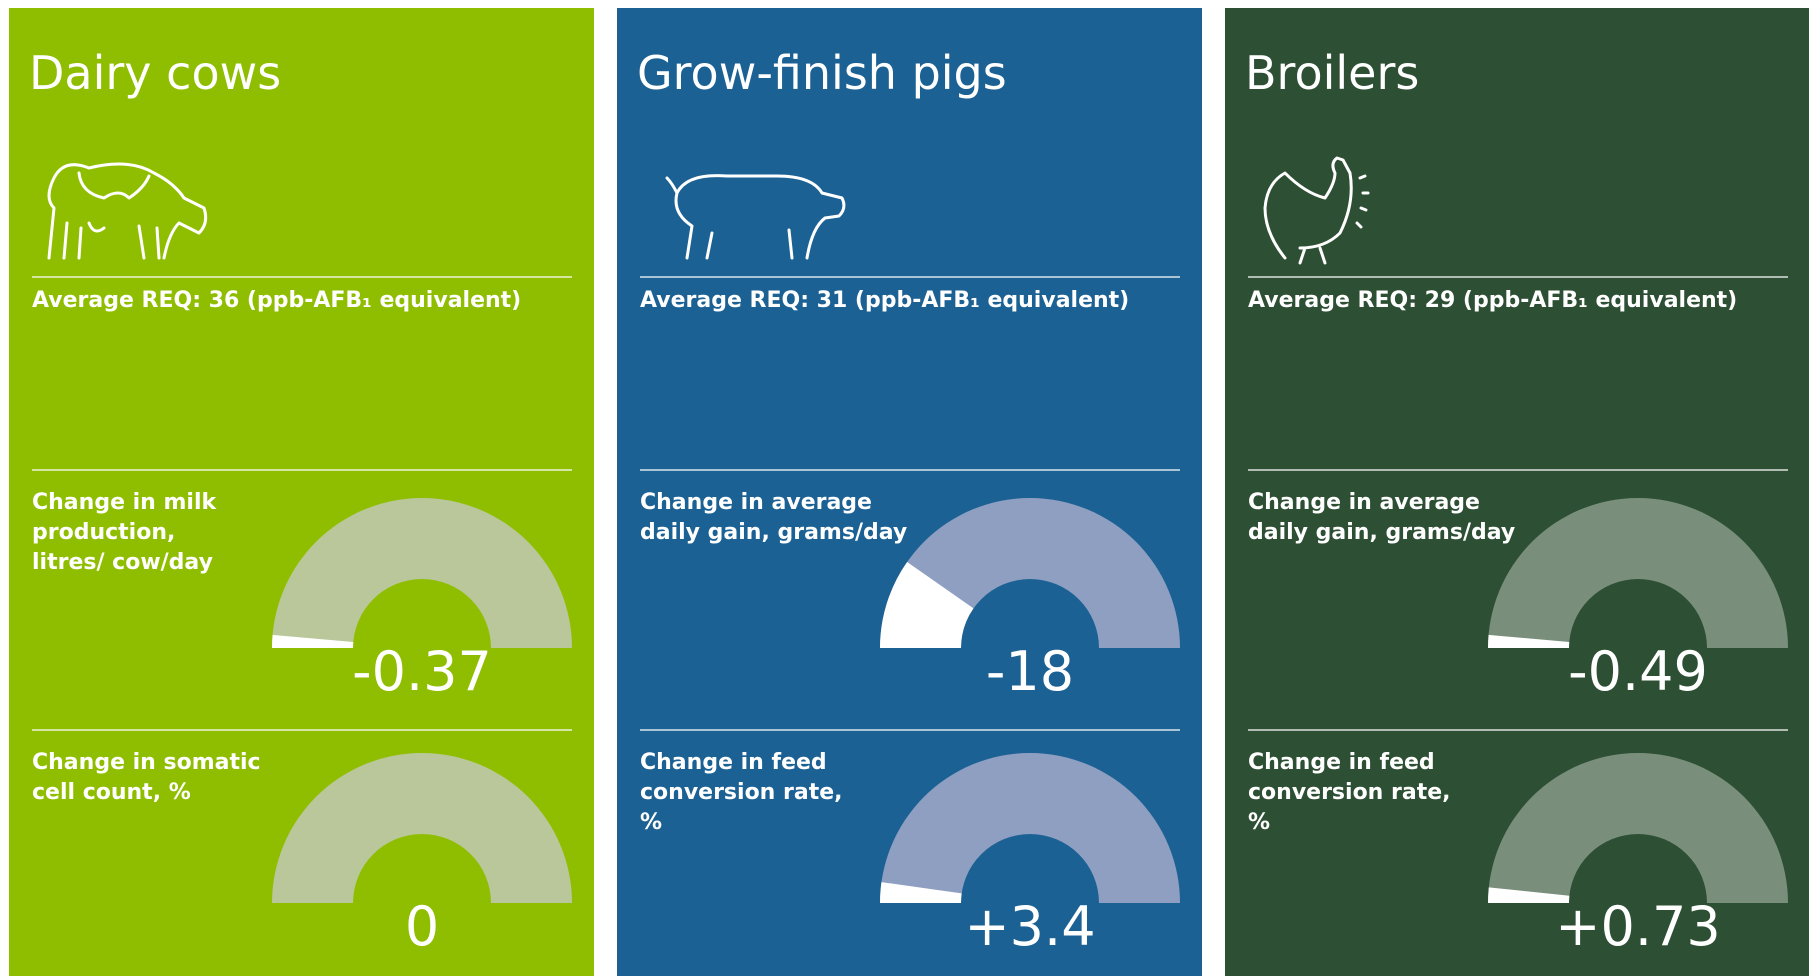 Image resolution: width=1809 pixels, height=977 pixels. I want to click on req-label: Average REQ: 29 (ppb-AFB₁ equivalent), so click(1493, 300).